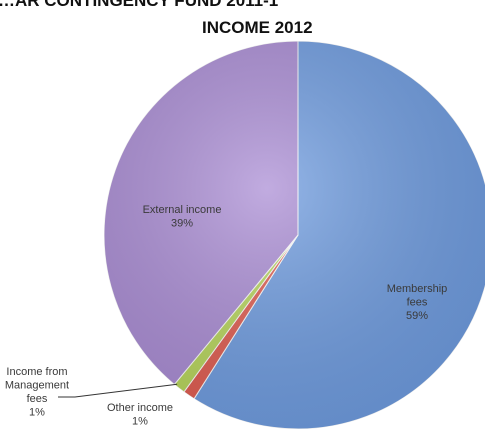 The image size is (485, 441). Describe the element at coordinates (417, 302) in the screenshot. I see `slice-label-membership-fees: Membership fees 59%` at that location.